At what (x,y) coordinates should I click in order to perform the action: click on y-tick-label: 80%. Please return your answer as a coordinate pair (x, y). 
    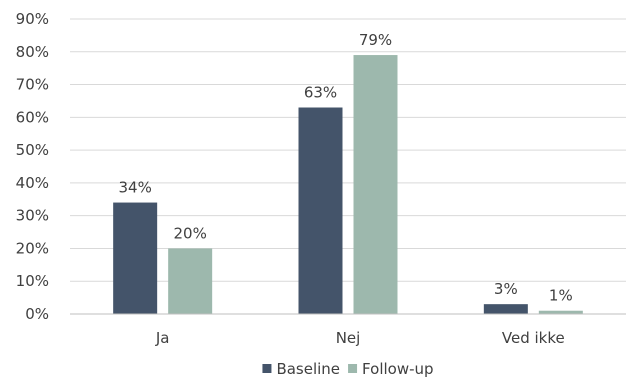
    Looking at the image, I should click on (32, 52).